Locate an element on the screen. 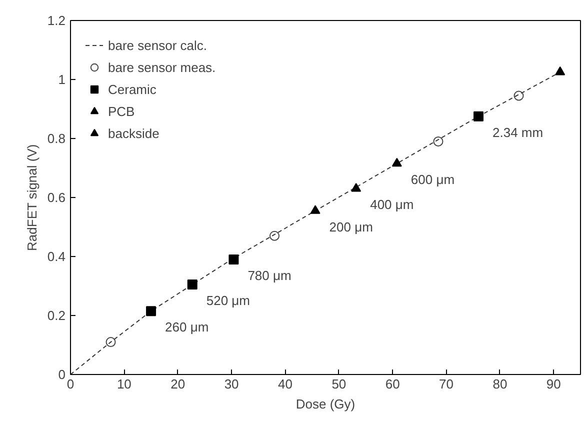 Image resolution: width=585 pixels, height=429 pixels. y-tick-label: 1.2 is located at coordinates (56, 20).